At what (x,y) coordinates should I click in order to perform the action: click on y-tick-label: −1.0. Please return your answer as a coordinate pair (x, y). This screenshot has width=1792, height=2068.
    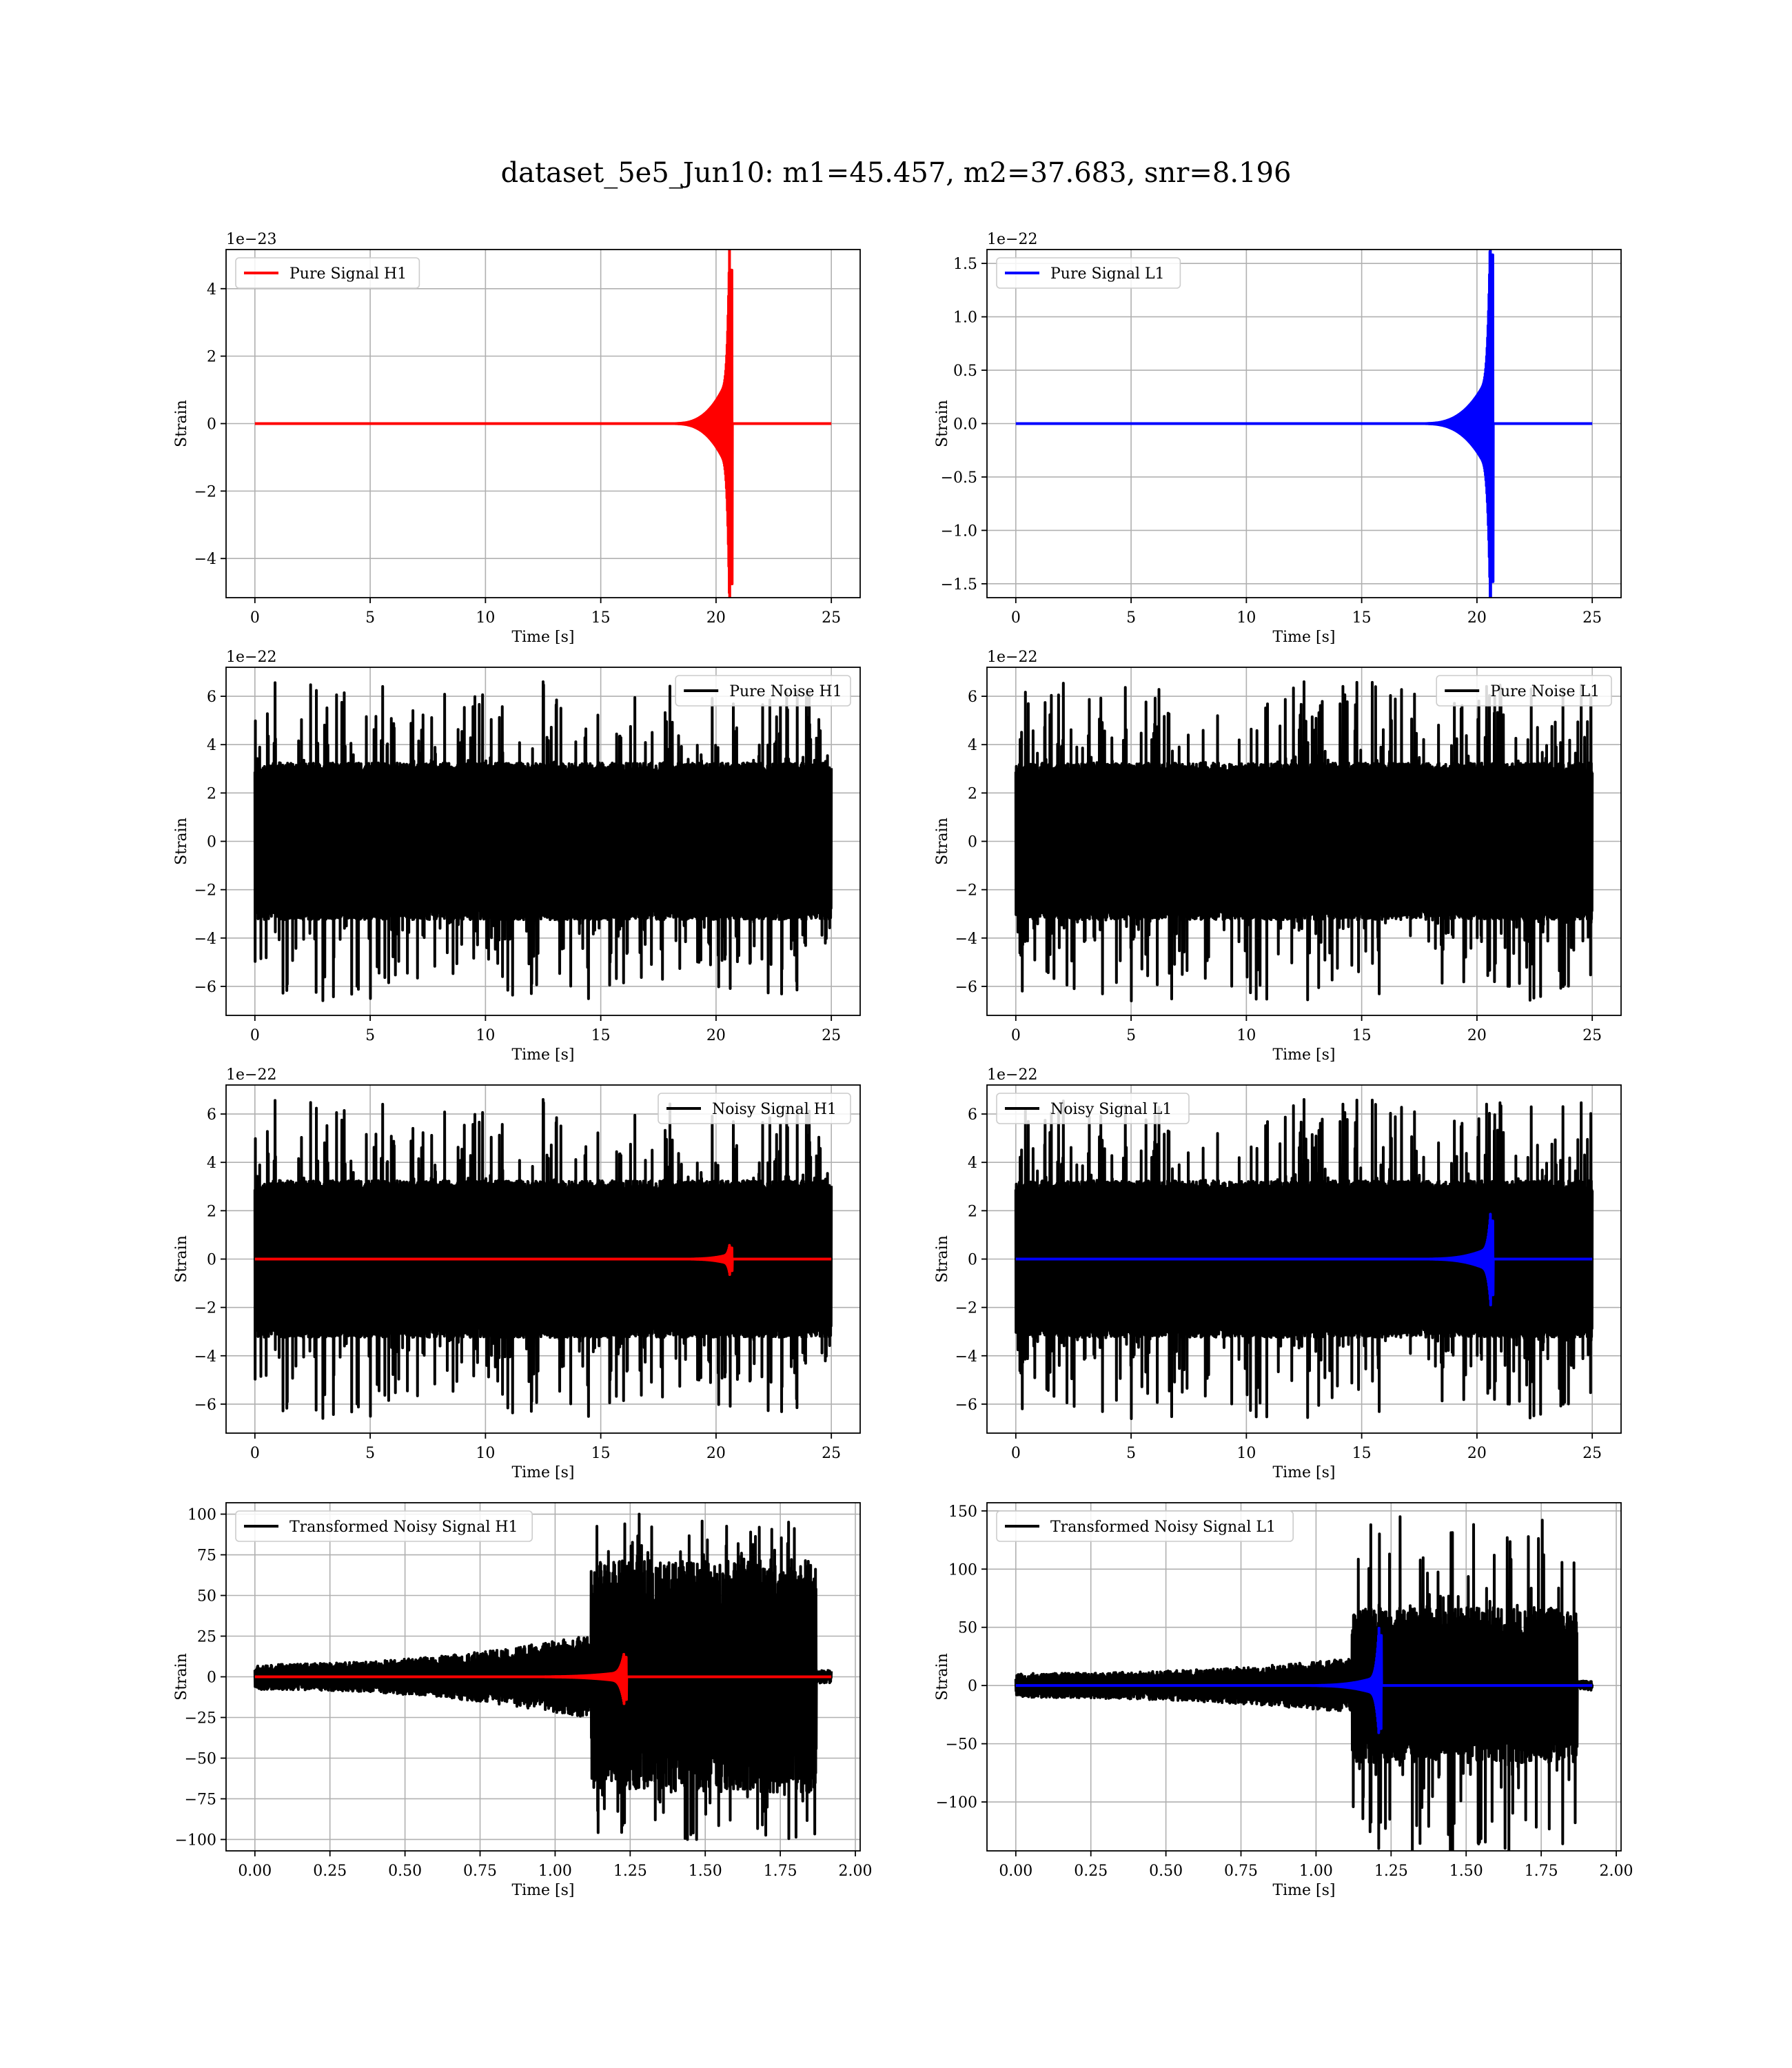
    Looking at the image, I should click on (959, 531).